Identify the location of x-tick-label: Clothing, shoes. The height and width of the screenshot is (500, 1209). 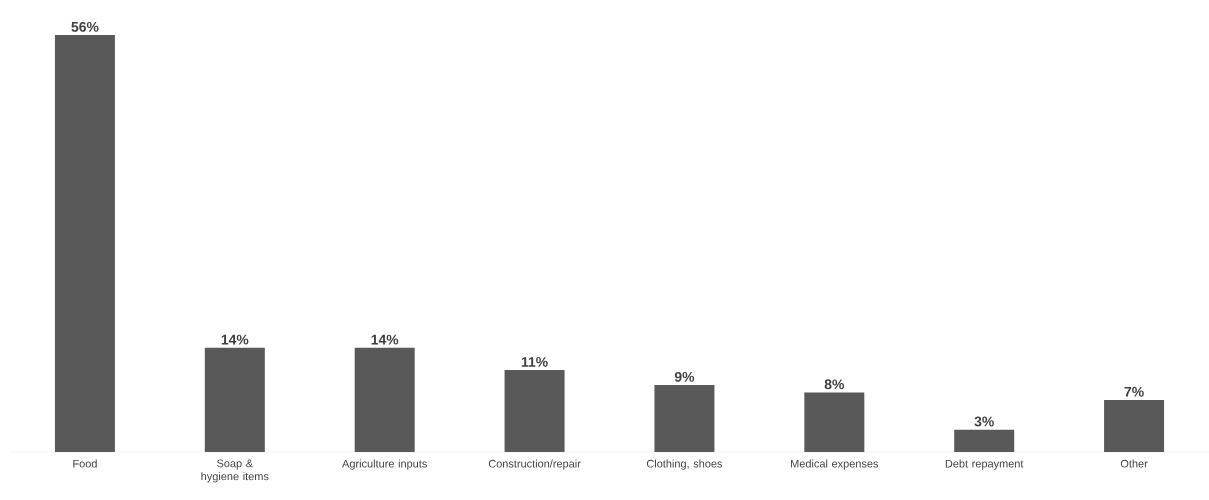
(684, 464).